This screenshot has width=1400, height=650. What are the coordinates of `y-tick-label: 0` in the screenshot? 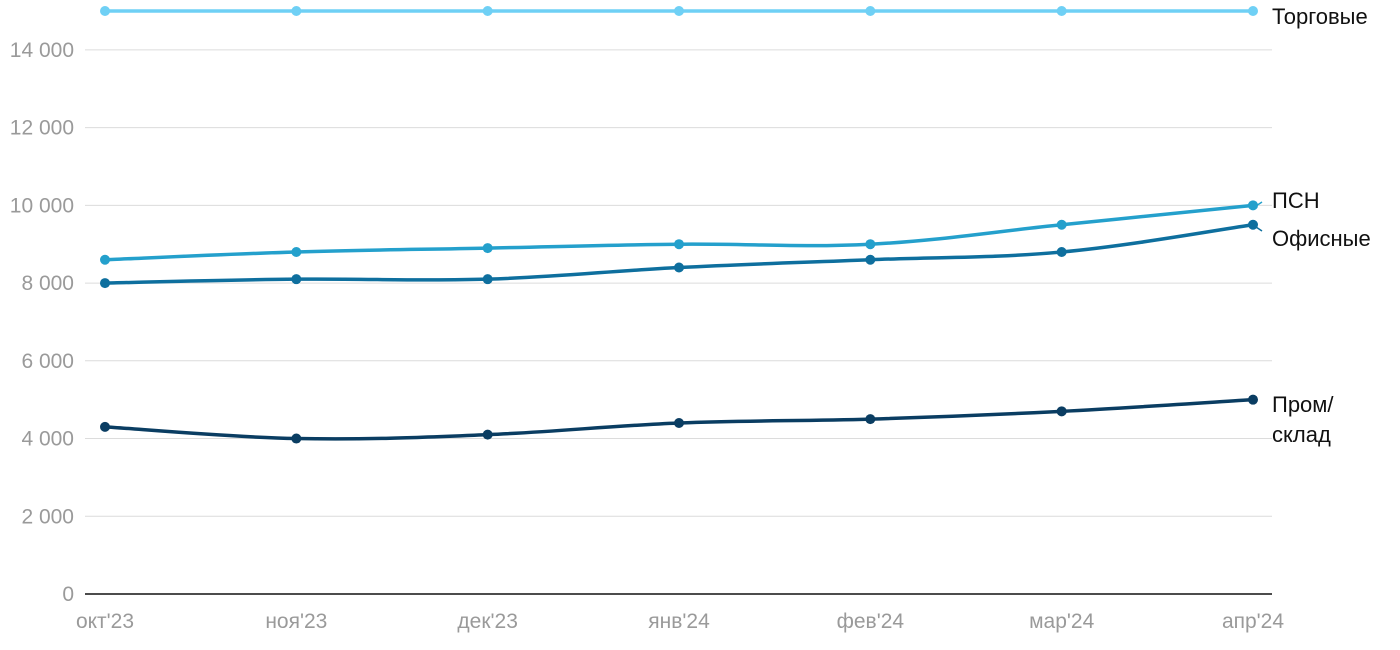 It's located at (68, 594).